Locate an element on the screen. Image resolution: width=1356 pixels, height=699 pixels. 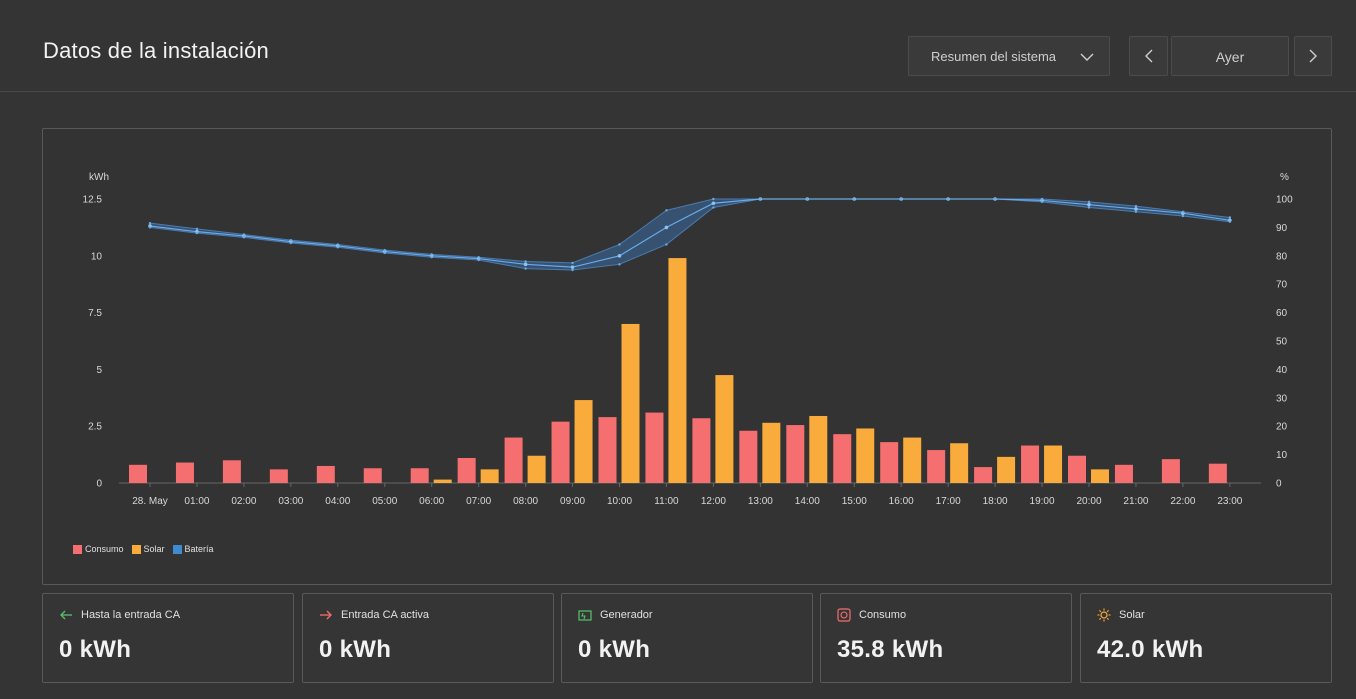
battery-min-line is located at coordinates (689, 234).